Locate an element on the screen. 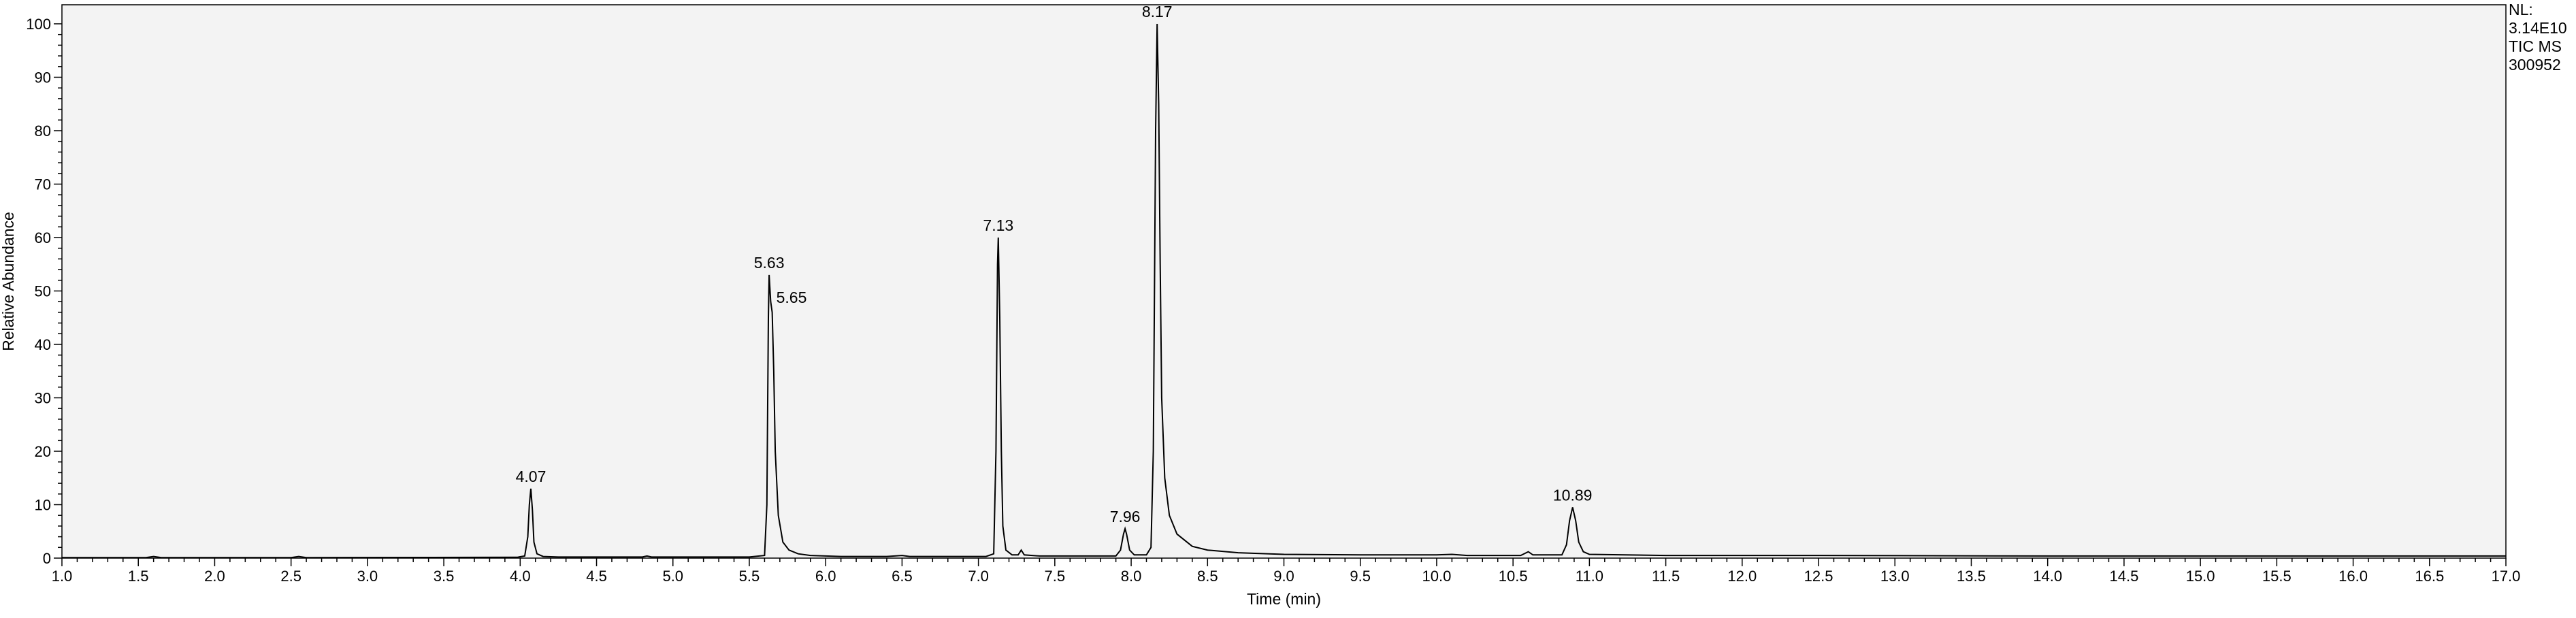 The height and width of the screenshot is (618, 2576). x-tick-label: 4.5 is located at coordinates (596, 576).